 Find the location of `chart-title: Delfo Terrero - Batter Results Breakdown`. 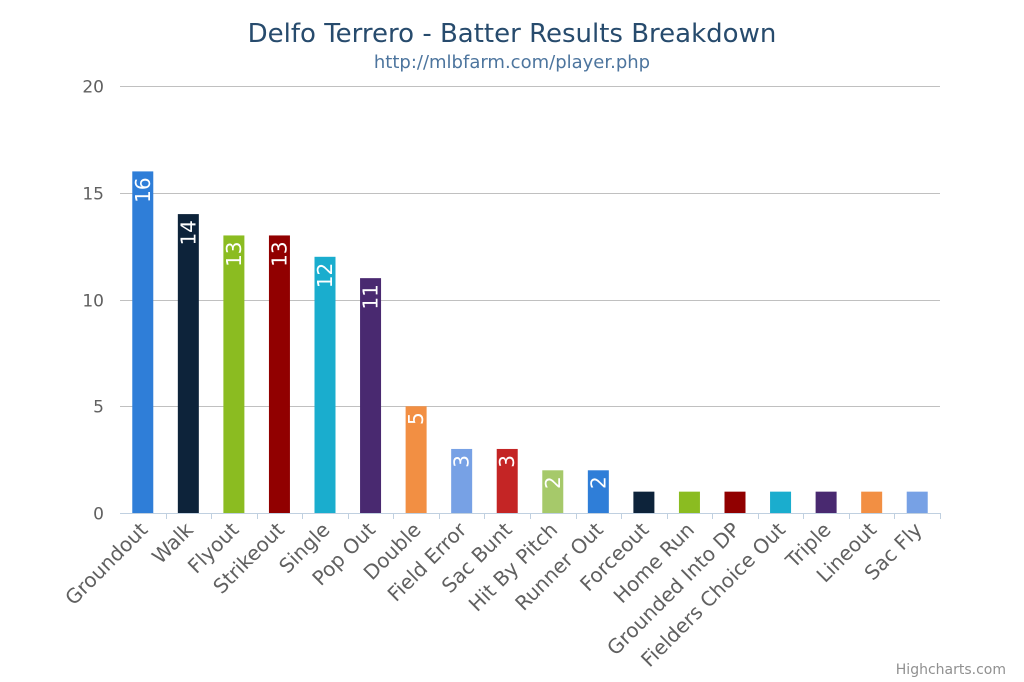

chart-title: Delfo Terrero - Batter Results Breakdown is located at coordinates (512, 34).